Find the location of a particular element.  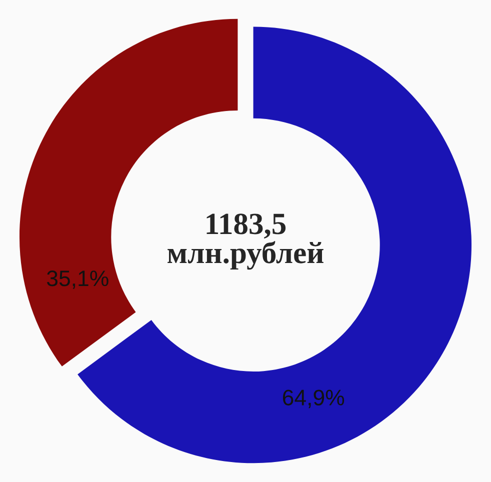

data-label: 35,1% is located at coordinates (77, 279).